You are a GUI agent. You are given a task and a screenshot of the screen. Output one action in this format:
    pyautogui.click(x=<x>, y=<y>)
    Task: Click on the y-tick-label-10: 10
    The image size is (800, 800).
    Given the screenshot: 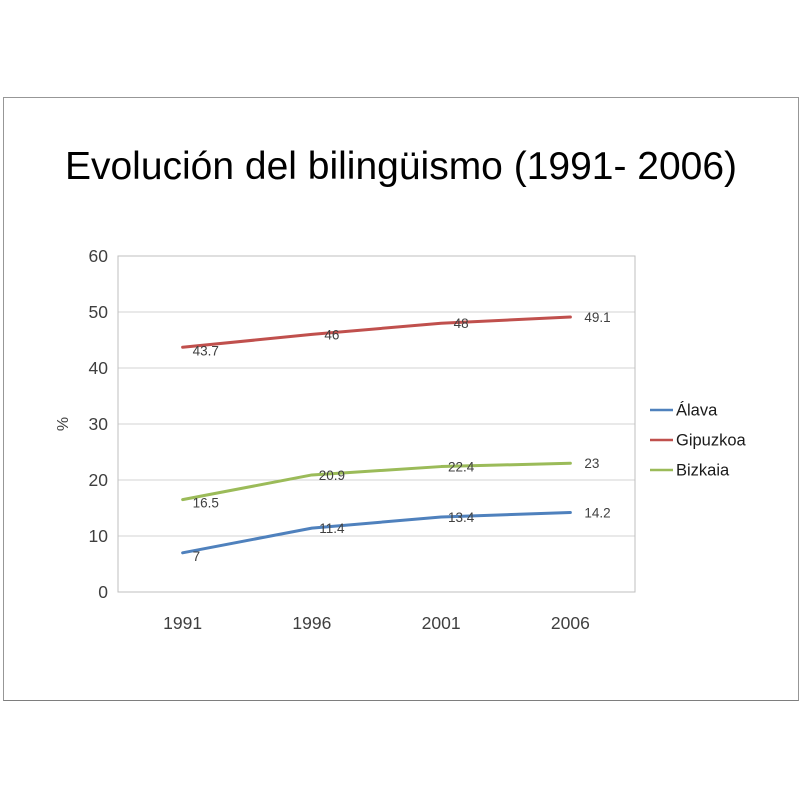 What is the action you would take?
    pyautogui.click(x=99, y=536)
    